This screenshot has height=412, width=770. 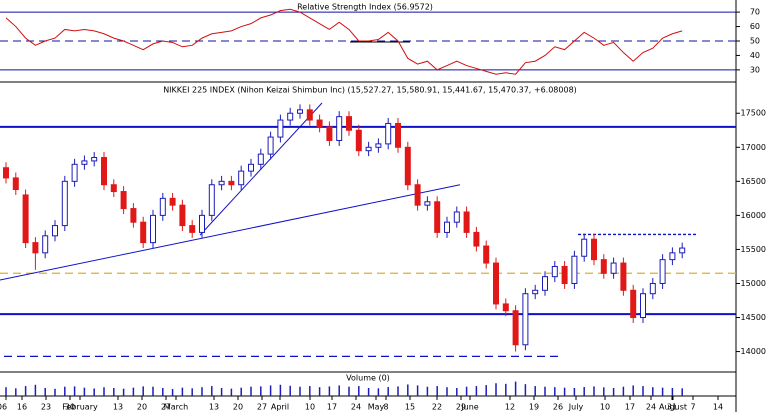 What do you see at coordinates (46, 407) in the screenshot?
I see `x-tick-label: 23` at bounding box center [46, 407].